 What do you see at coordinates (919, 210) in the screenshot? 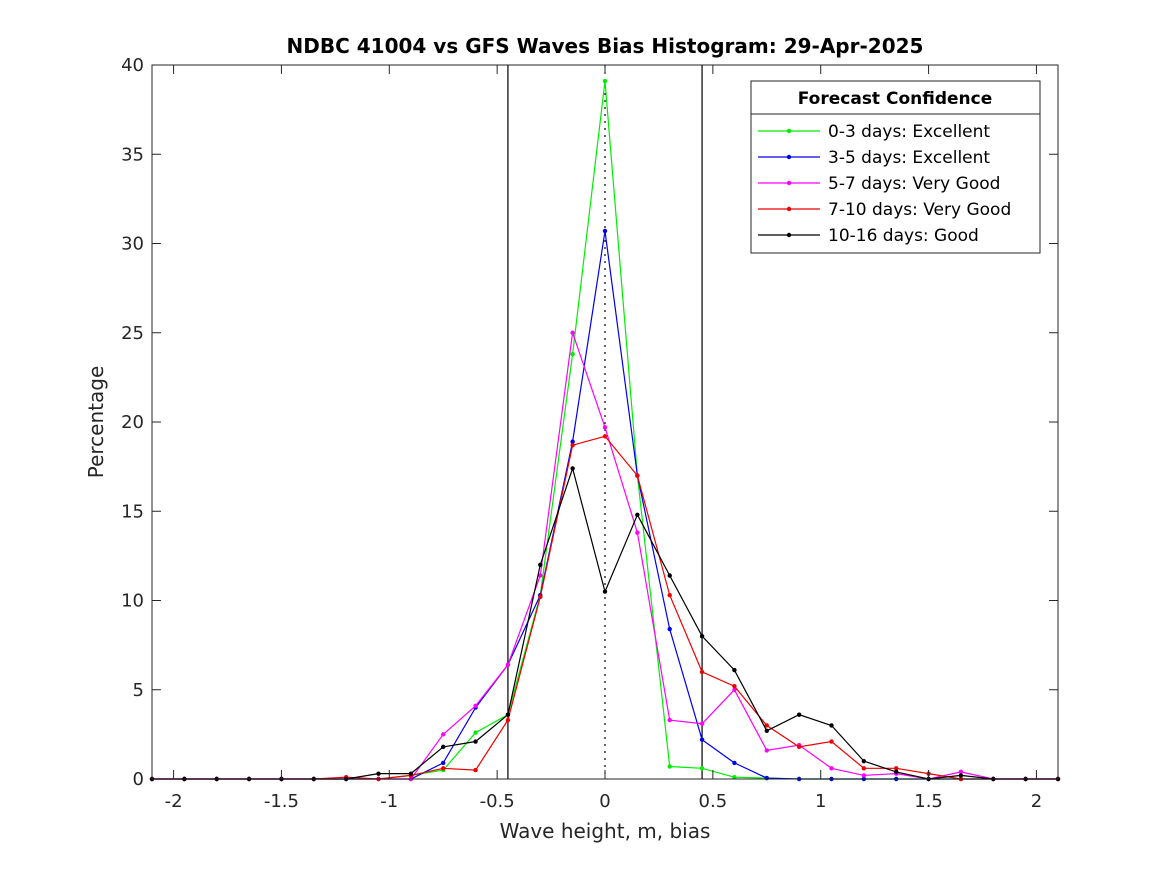
I see `legend-label: 7-10 days: Very Good` at bounding box center [919, 210].